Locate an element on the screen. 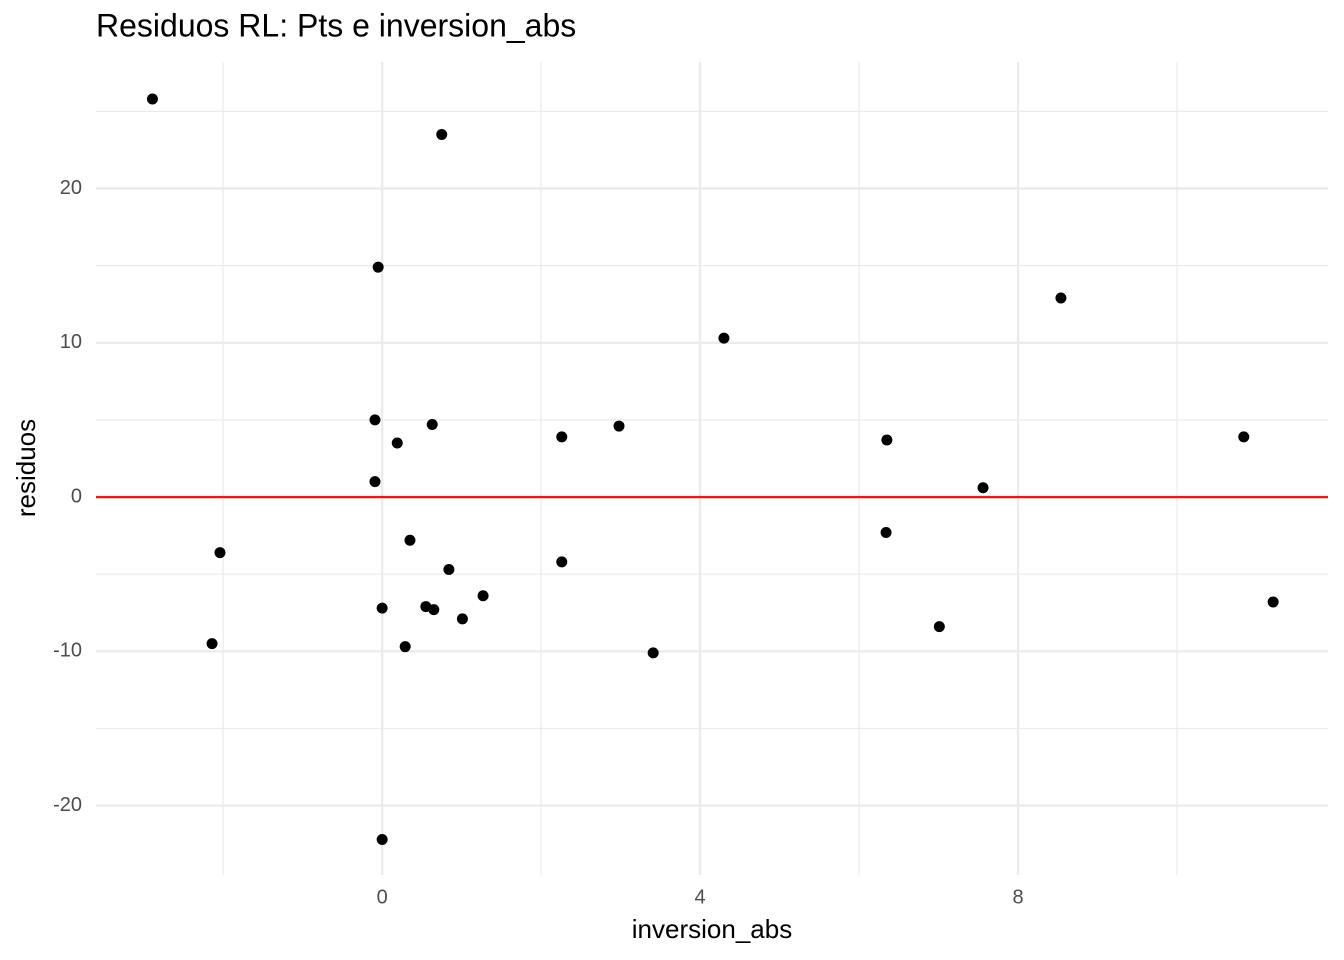  y-tick-label: -10 is located at coordinates (67, 651).